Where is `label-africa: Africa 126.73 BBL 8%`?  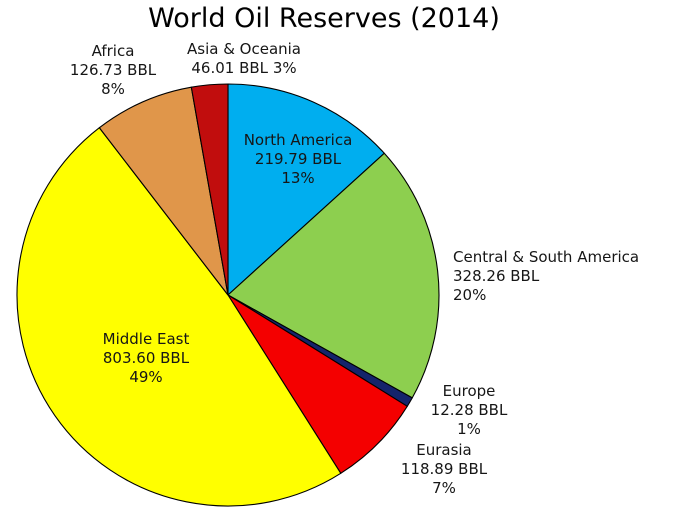
label-africa: Africa 126.73 BBL 8% is located at coordinates (113, 70).